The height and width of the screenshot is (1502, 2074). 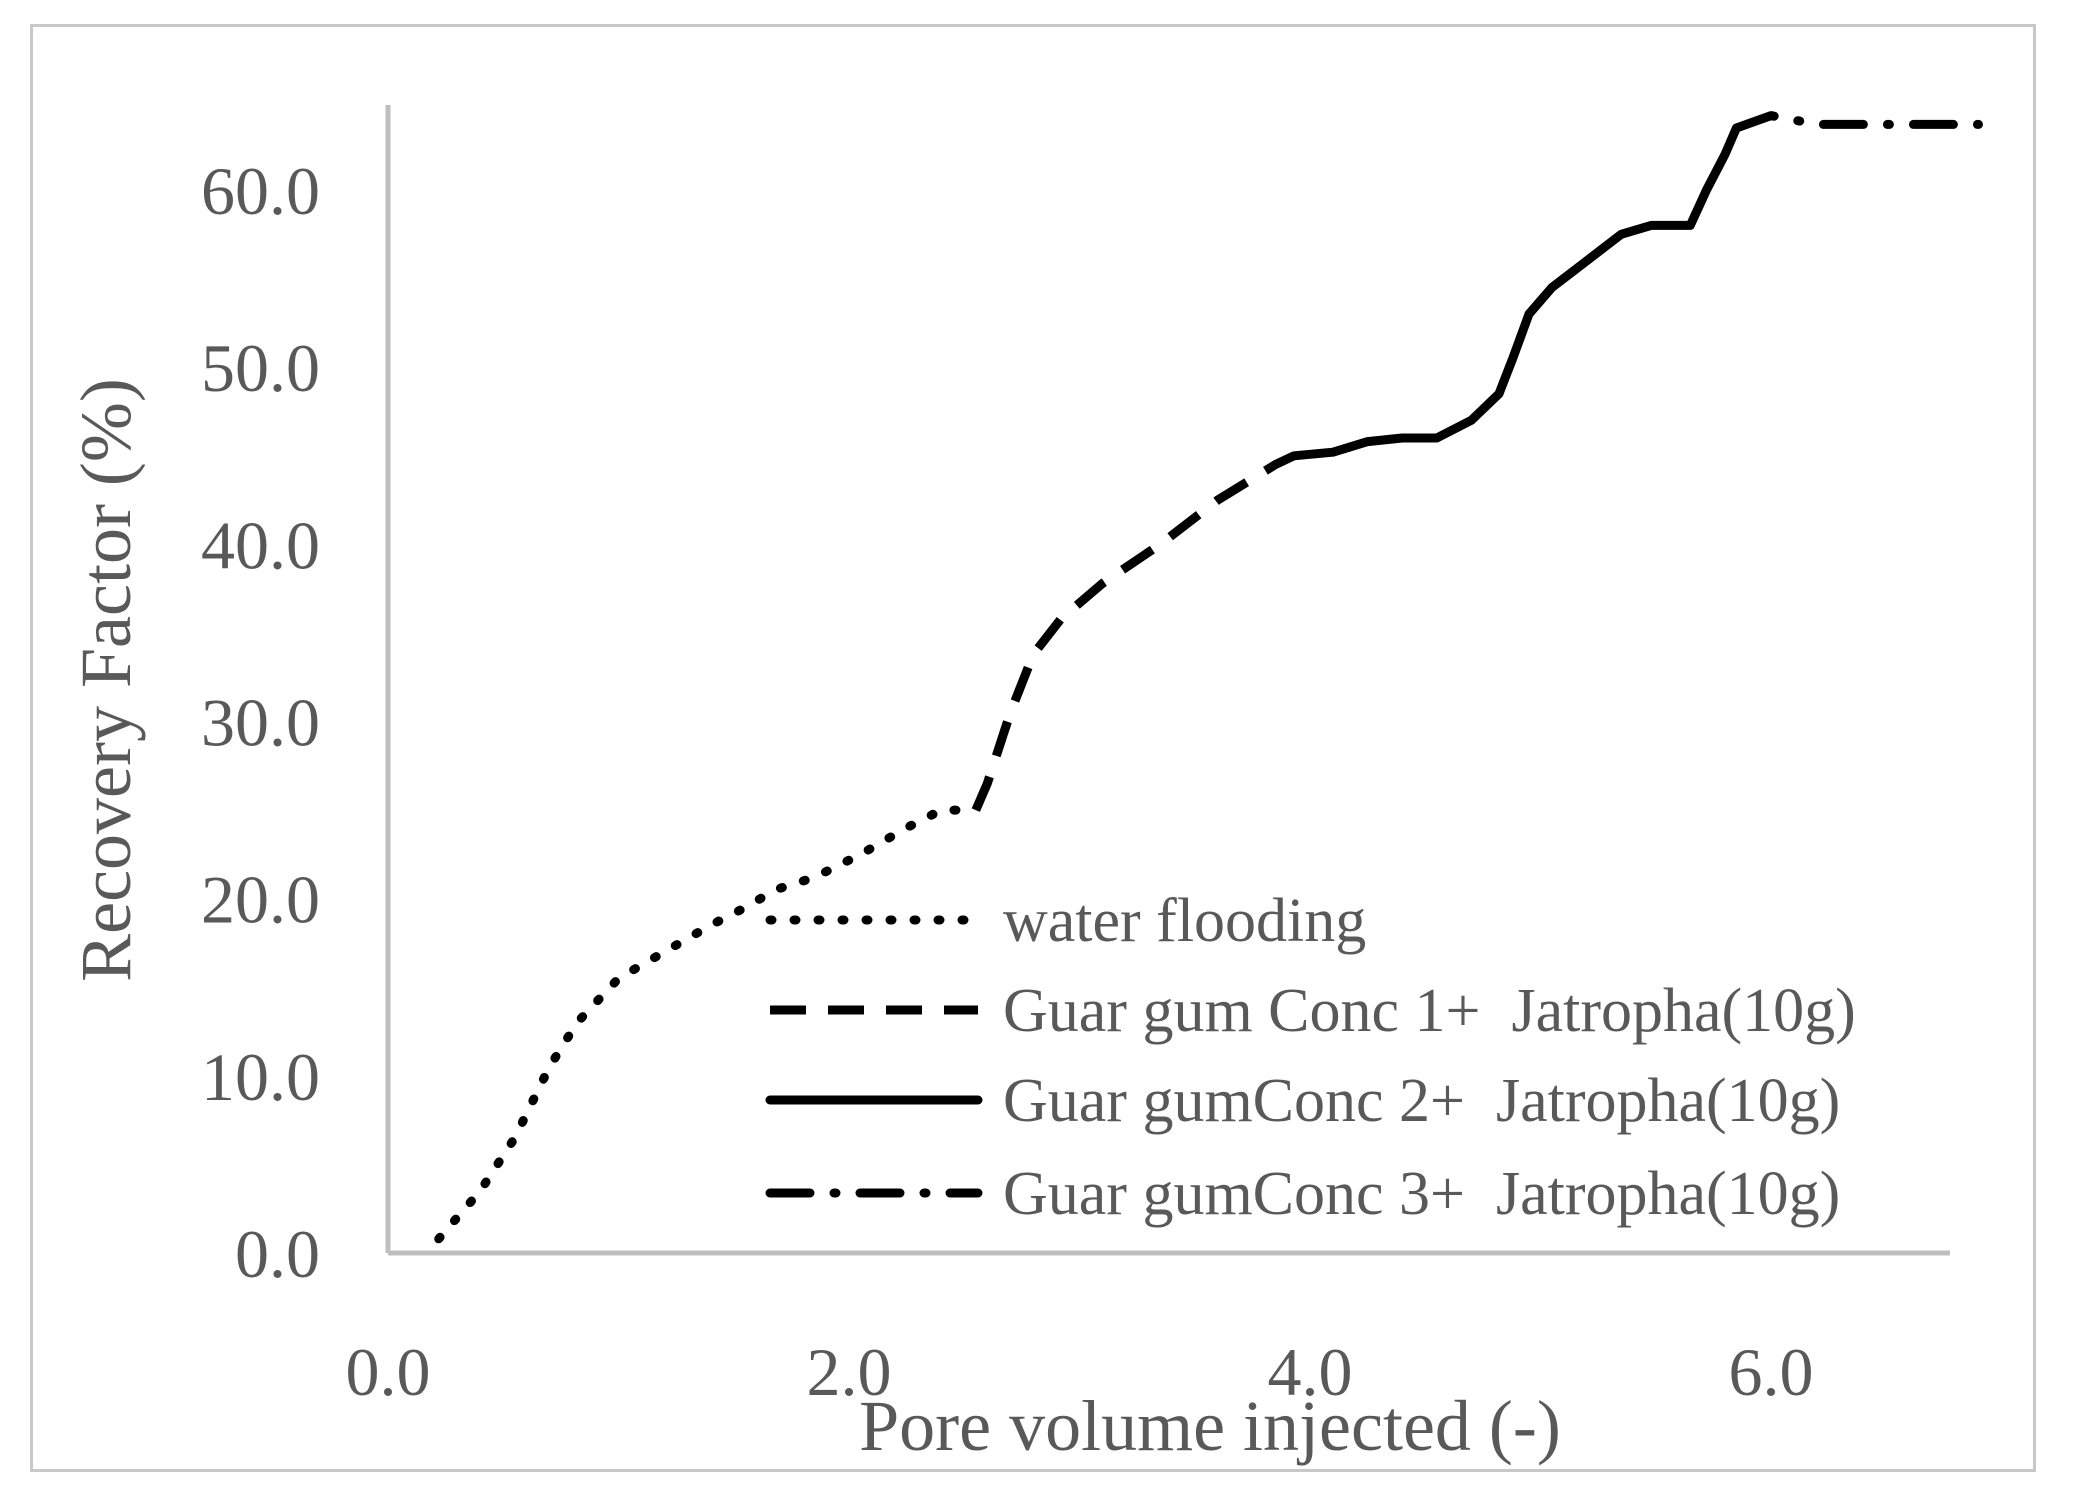 I want to click on y-tick-label: 0.0, so click(x=277, y=1254).